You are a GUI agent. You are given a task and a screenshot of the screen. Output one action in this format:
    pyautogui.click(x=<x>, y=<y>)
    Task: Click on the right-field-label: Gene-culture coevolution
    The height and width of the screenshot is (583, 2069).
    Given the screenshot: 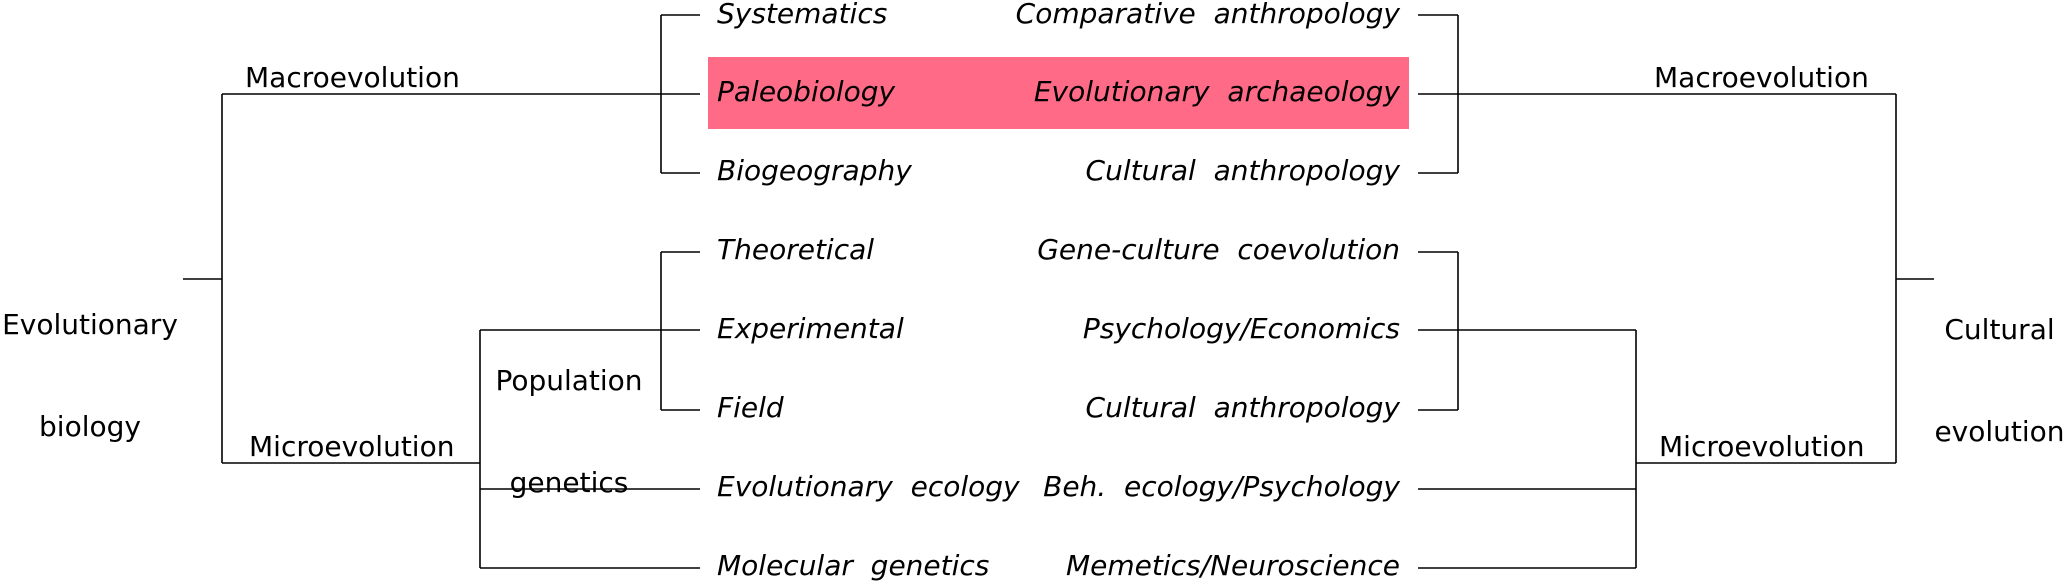 What is the action you would take?
    pyautogui.click(x=1218, y=249)
    